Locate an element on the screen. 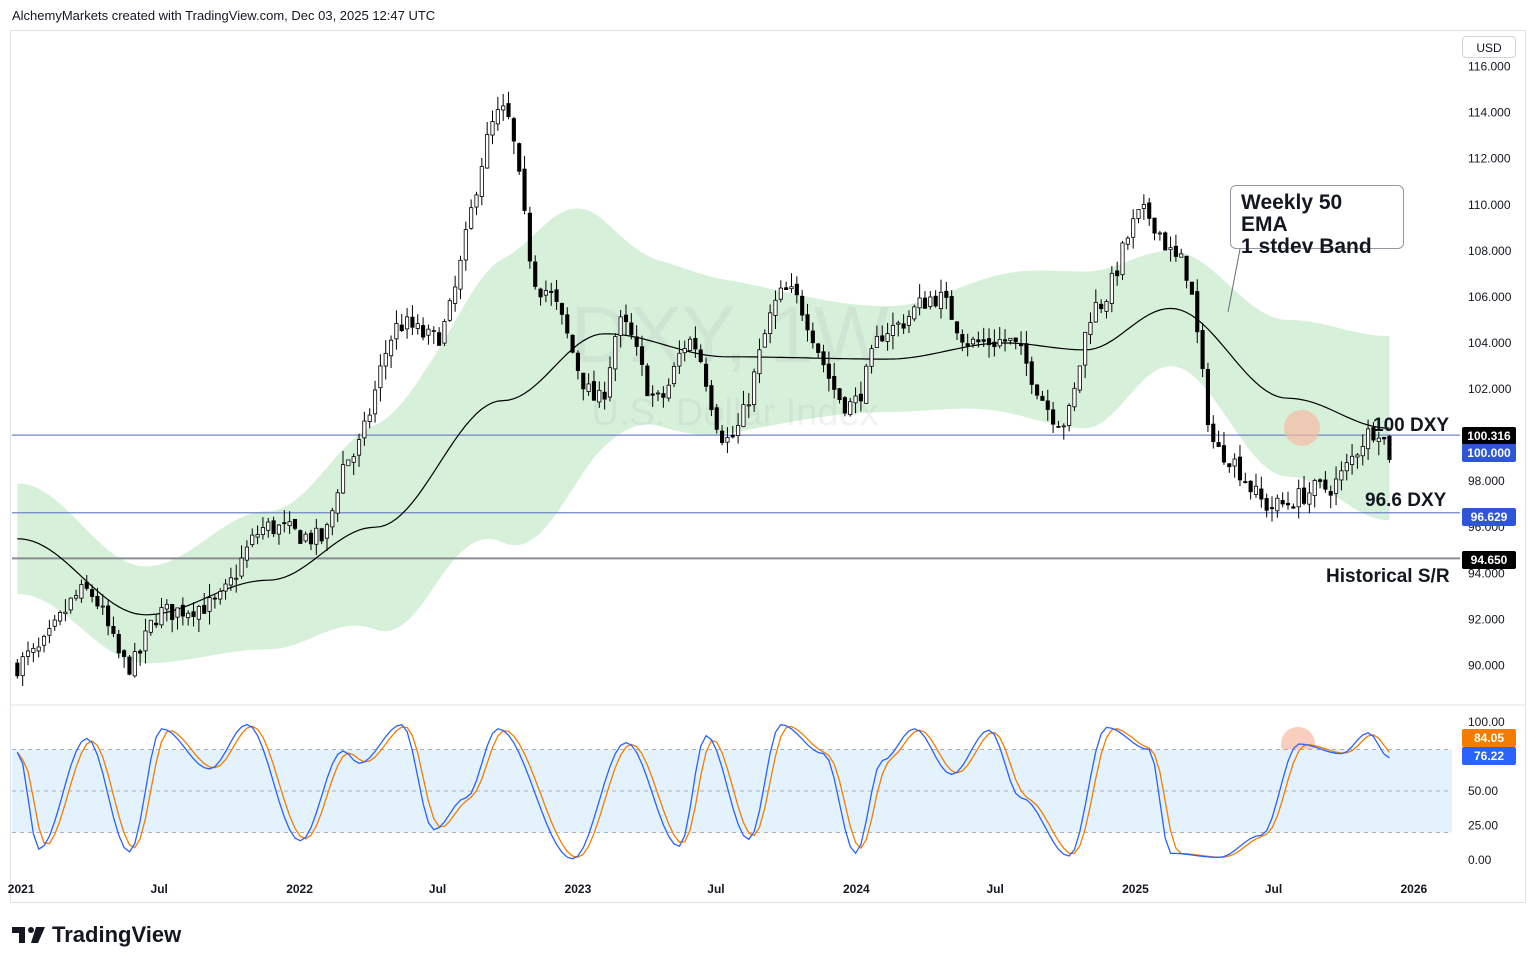 This screenshot has width=1536, height=968. highlight-circle-price is located at coordinates (1302, 427).